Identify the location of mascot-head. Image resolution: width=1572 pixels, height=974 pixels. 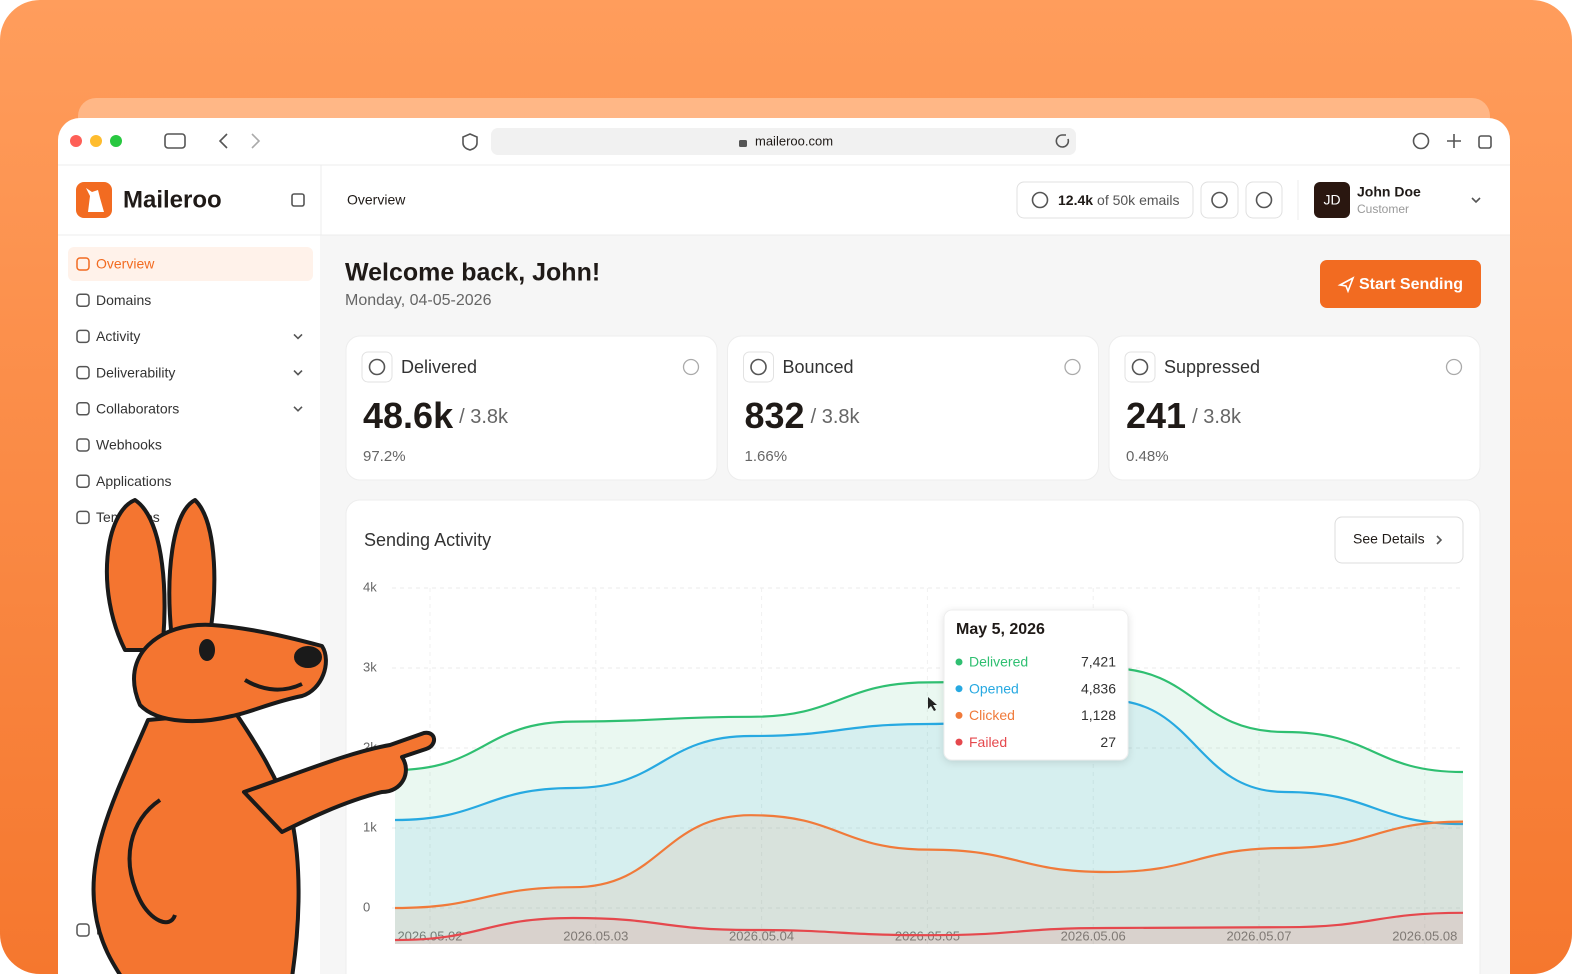
(230, 673).